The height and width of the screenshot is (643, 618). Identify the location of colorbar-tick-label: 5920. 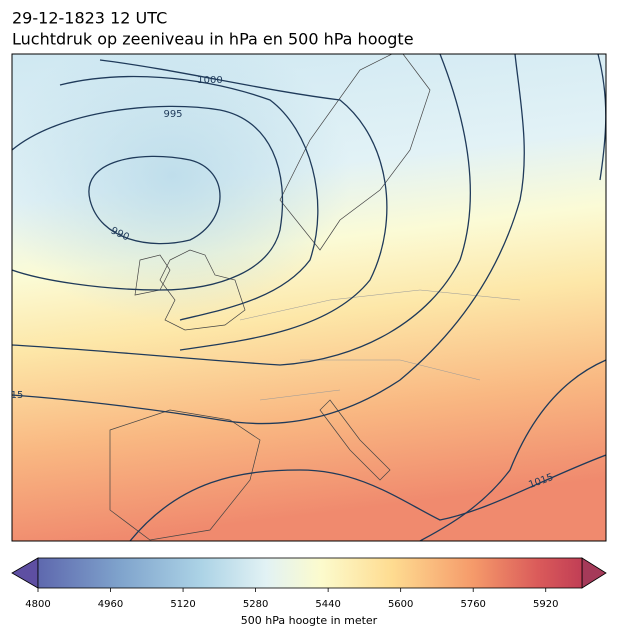
(545, 604).